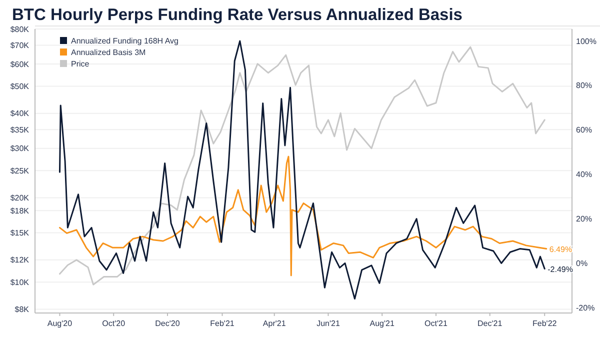  What do you see at coordinates (20, 113) in the screenshot?
I see `y-tick-label: $40K` at bounding box center [20, 113].